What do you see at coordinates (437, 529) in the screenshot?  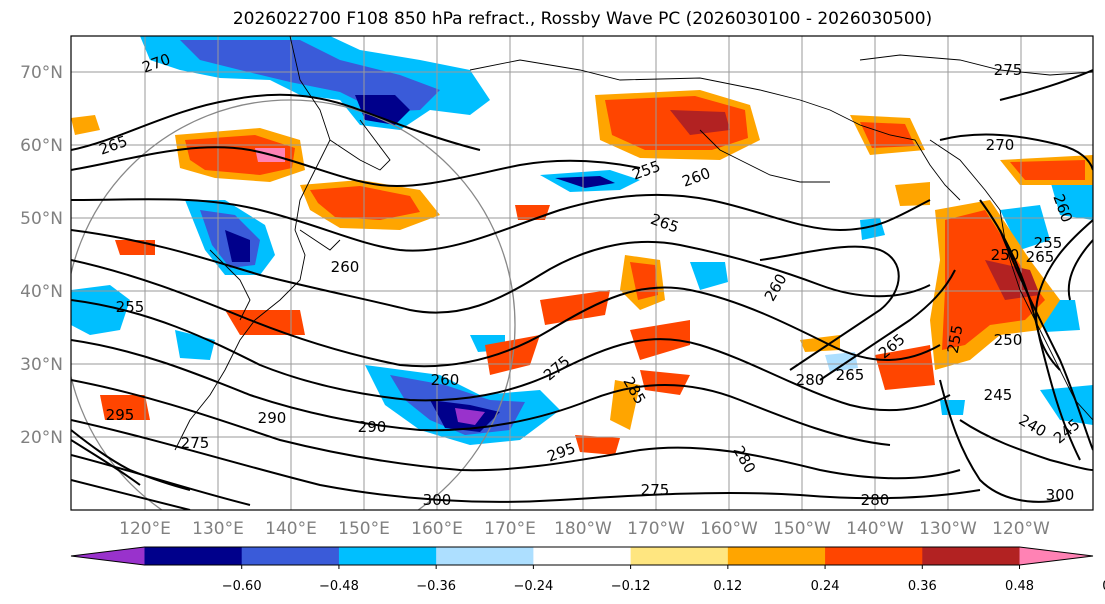 I see `longitude-label: 160°E` at bounding box center [437, 529].